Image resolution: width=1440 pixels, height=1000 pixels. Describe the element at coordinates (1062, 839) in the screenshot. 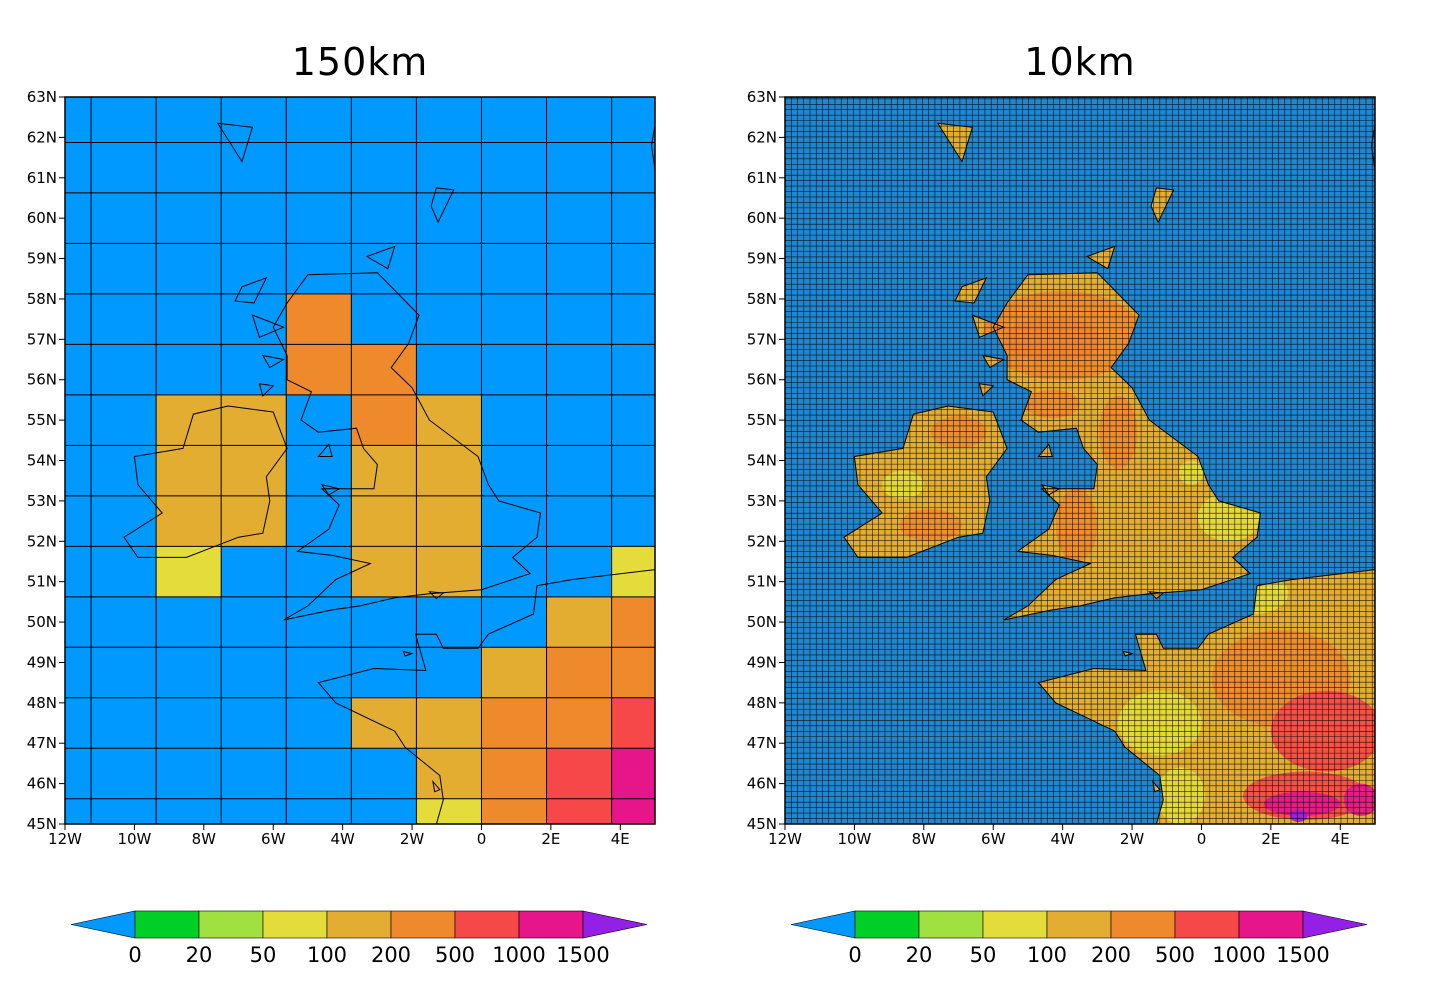

I see `lon-tick-label: 4W` at that location.